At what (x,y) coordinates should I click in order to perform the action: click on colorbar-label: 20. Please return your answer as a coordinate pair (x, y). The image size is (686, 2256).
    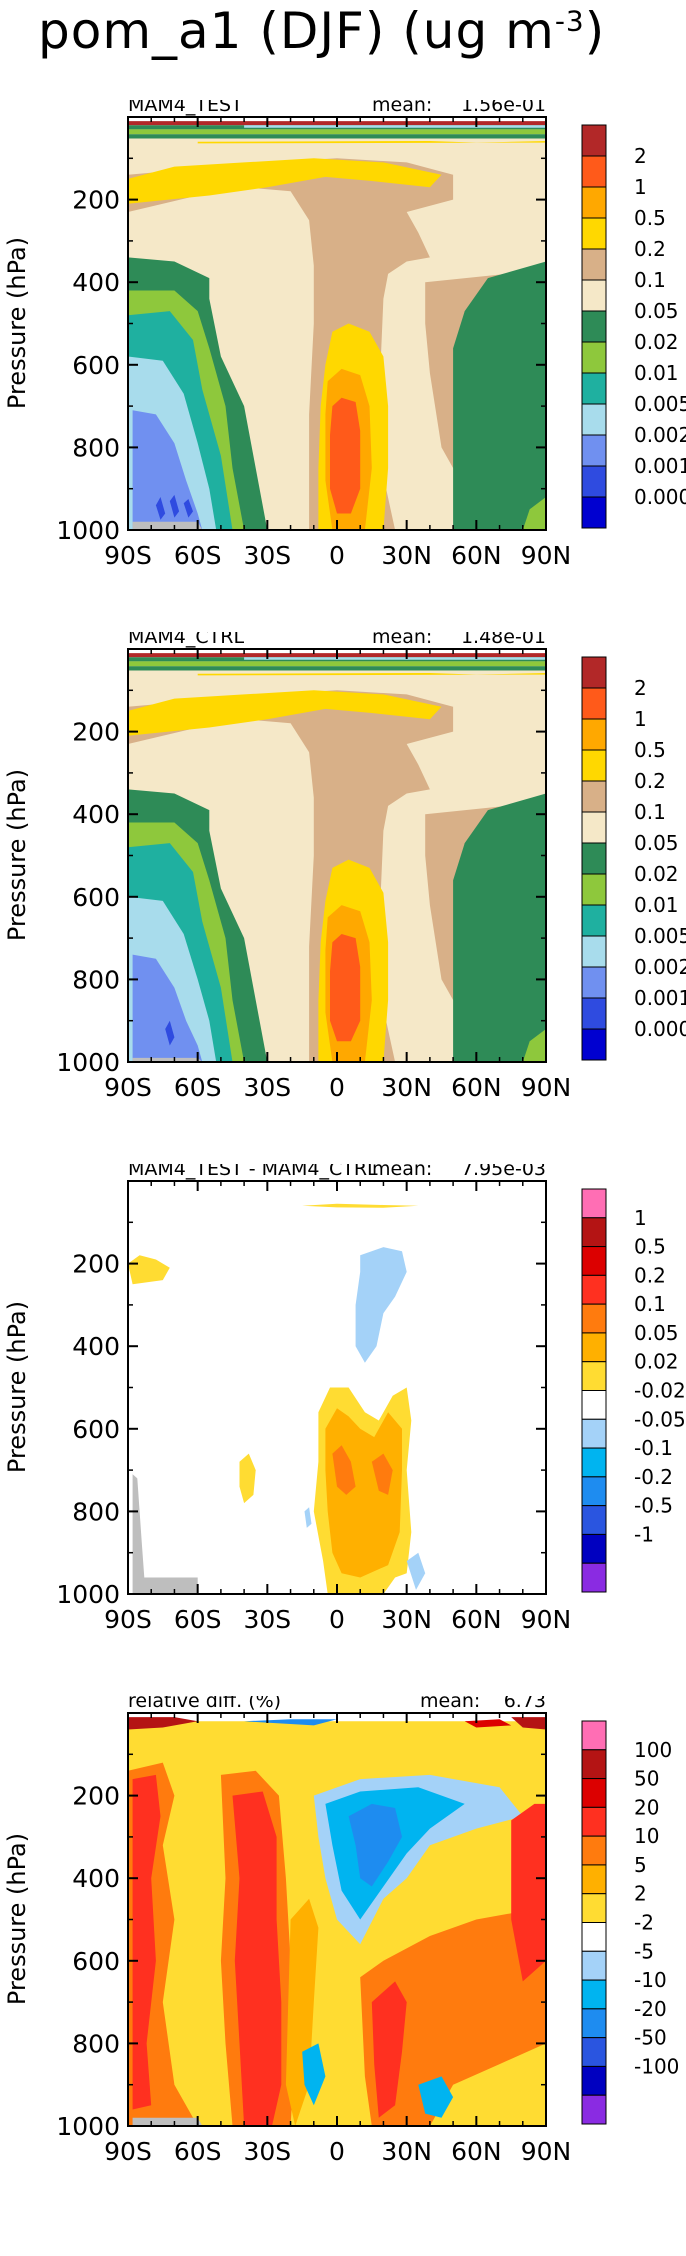
    Looking at the image, I should click on (646, 1807).